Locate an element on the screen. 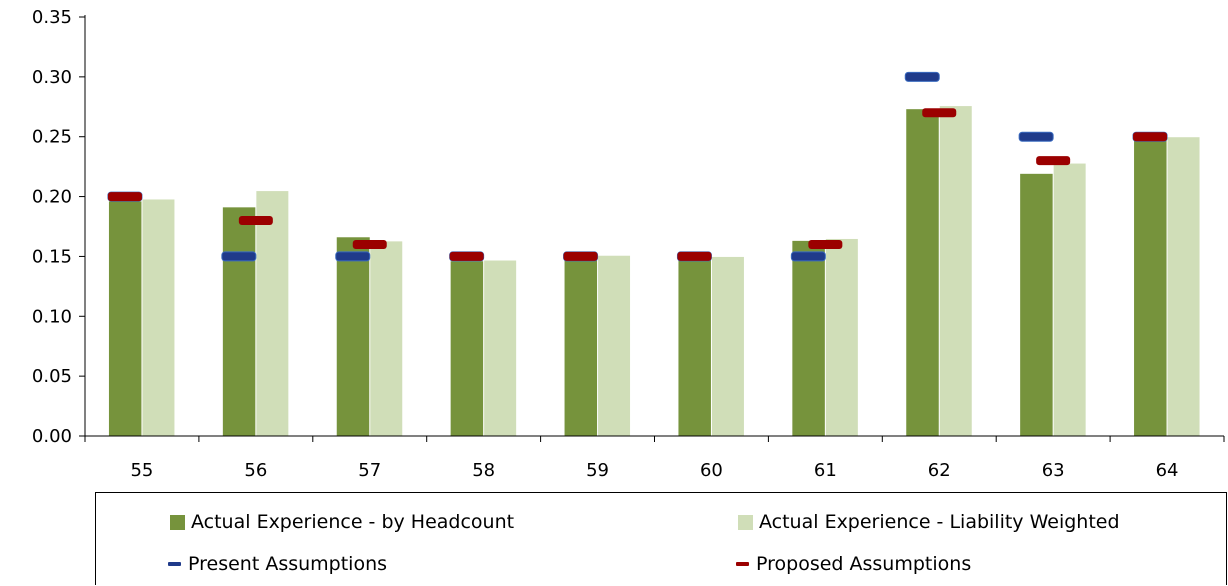  legend-item-present: Present Assumptions is located at coordinates (277, 564).